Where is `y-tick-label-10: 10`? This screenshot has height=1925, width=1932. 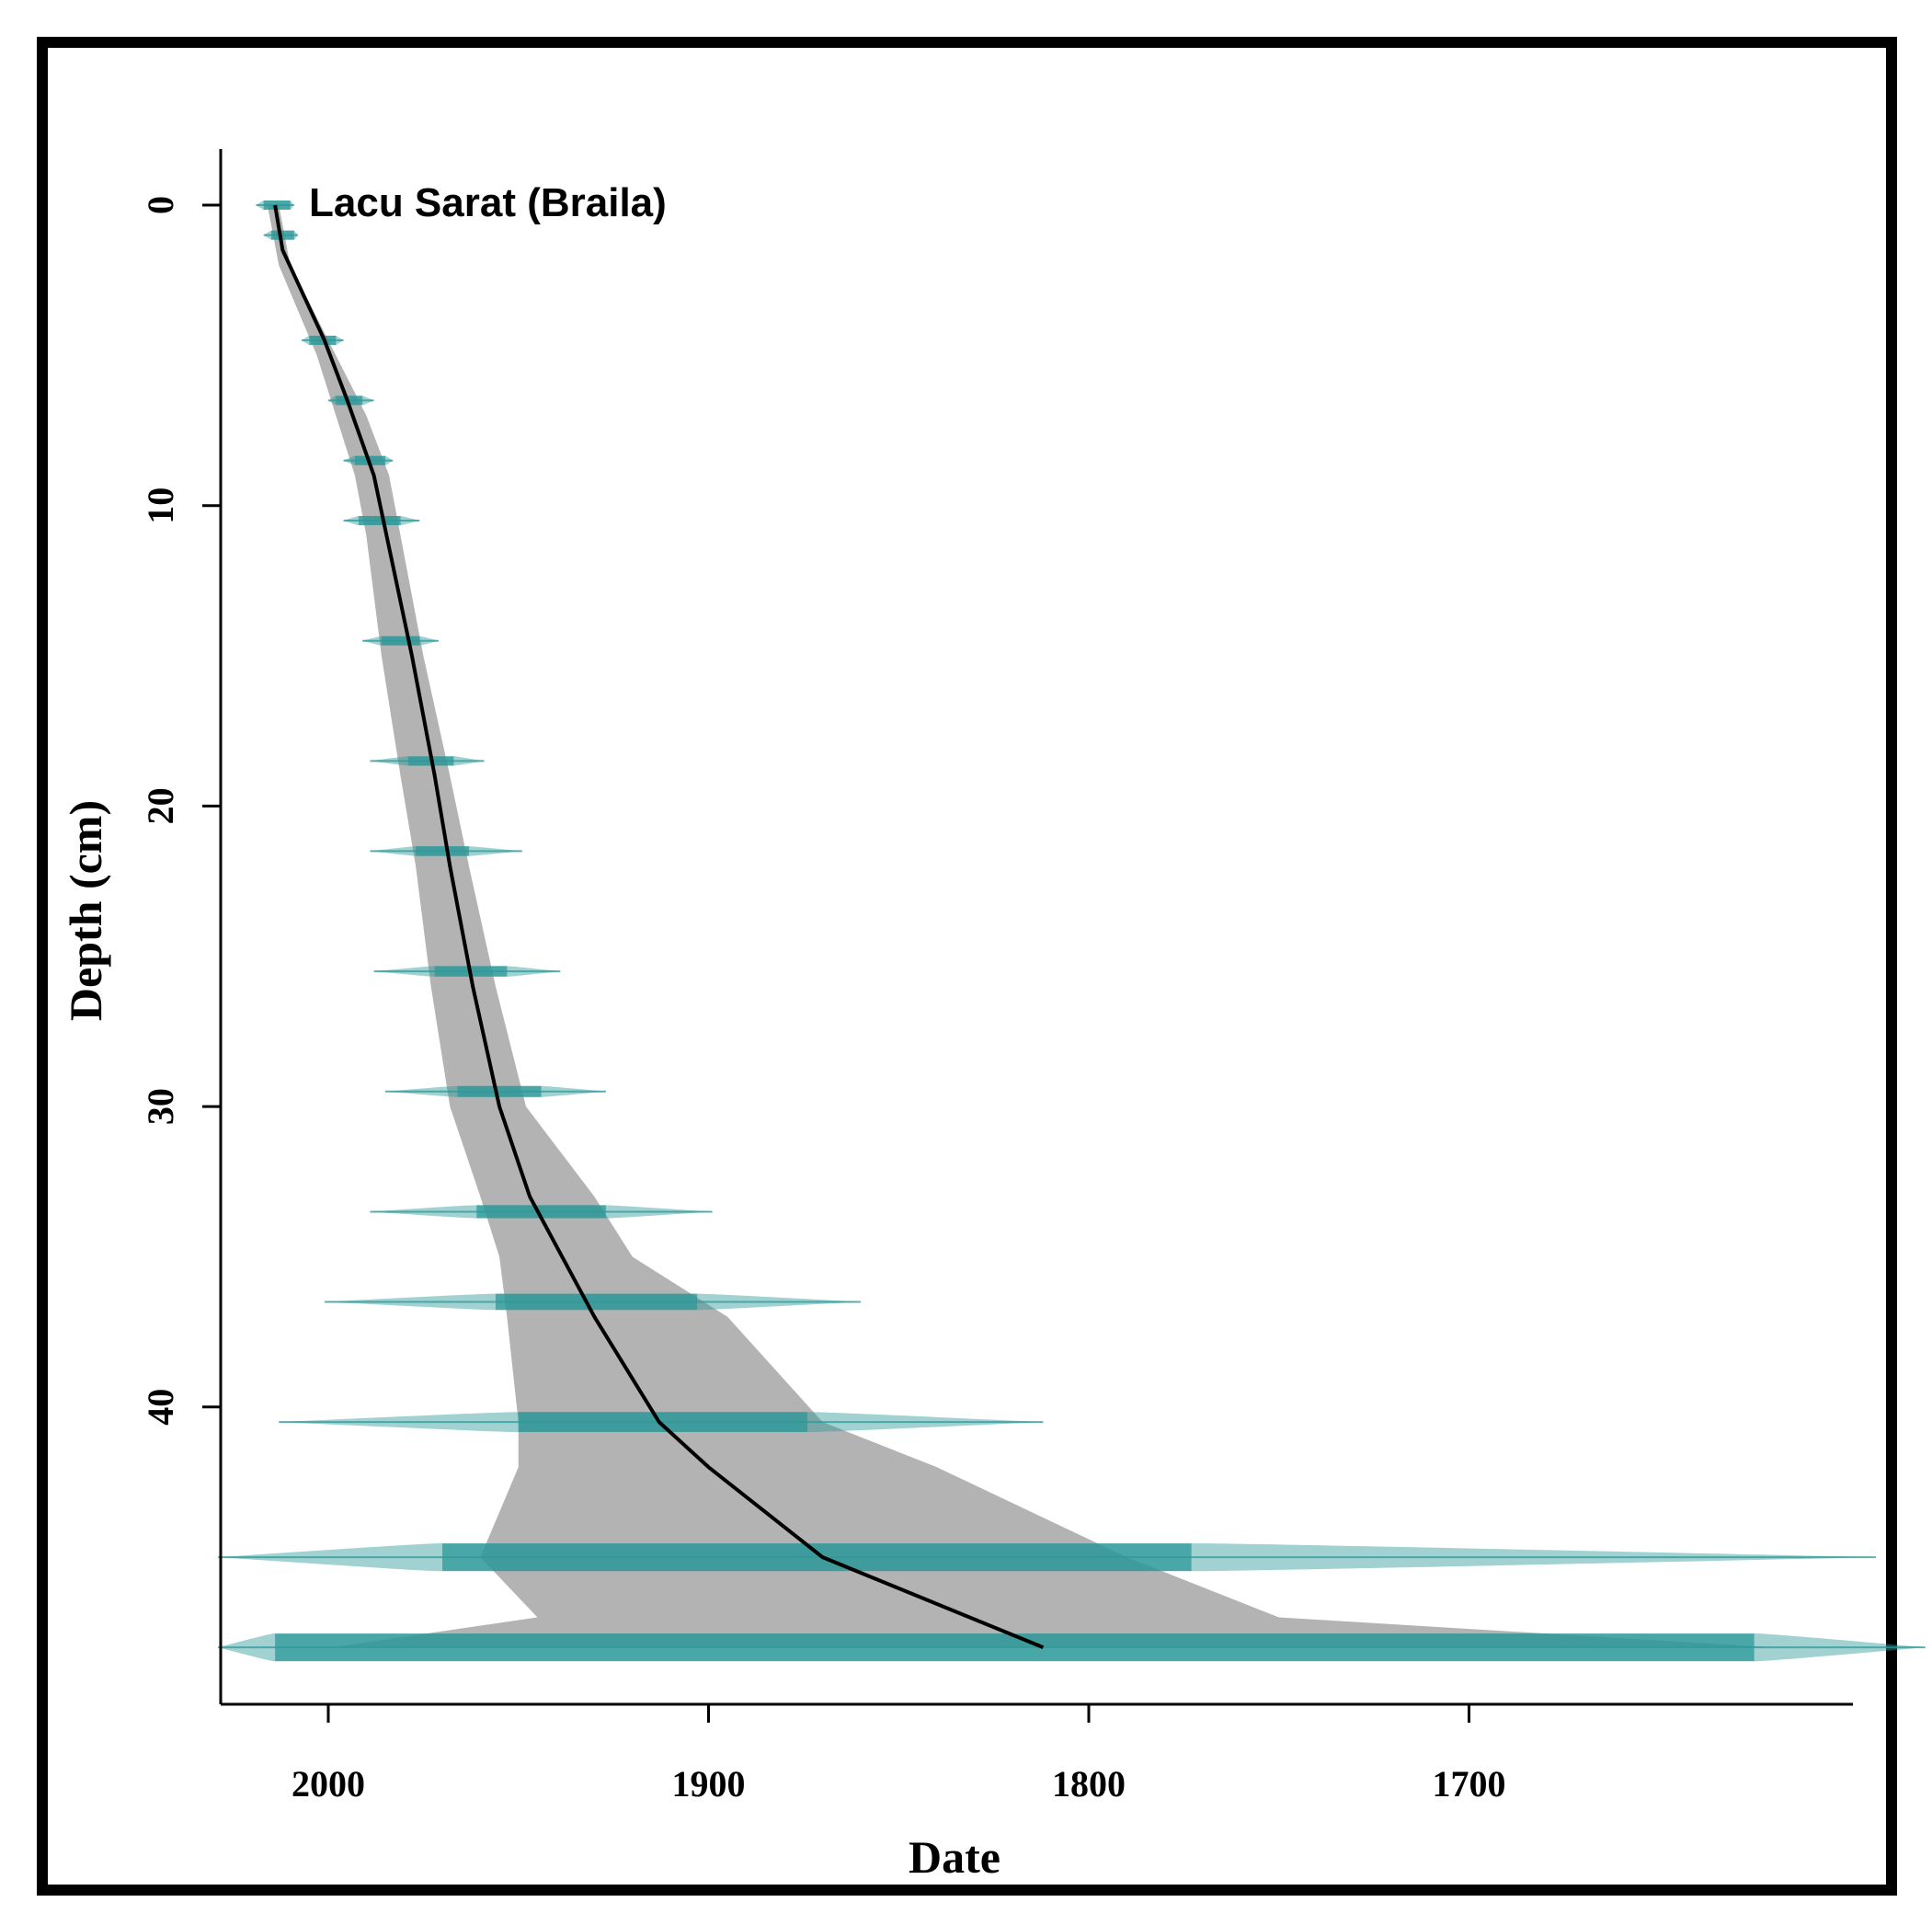 y-tick-label-10: 10 is located at coordinates (160, 505).